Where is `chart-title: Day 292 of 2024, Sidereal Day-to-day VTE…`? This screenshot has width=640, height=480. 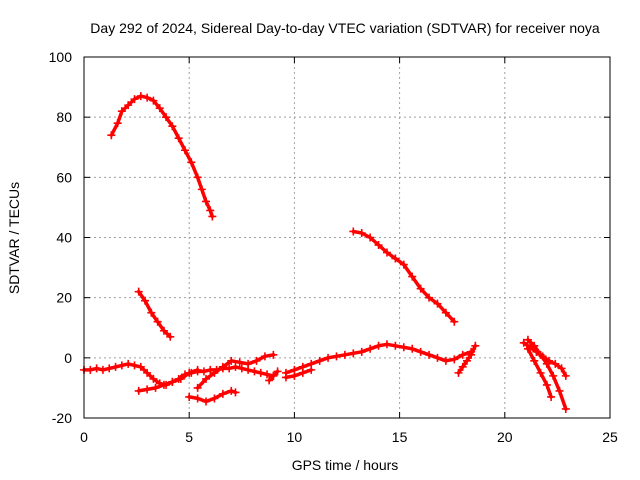 chart-title: Day 292 of 2024, Sidereal Day-to-day VTE… is located at coordinates (345, 28).